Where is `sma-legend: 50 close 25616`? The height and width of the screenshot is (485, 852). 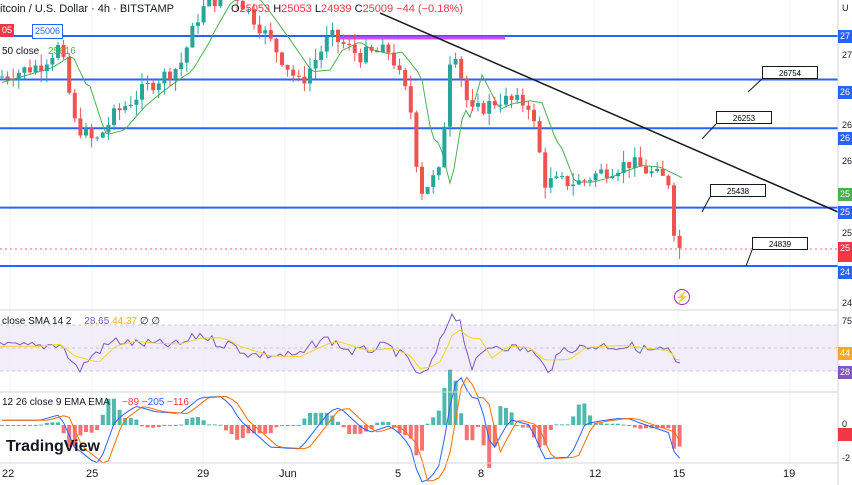 sma-legend: 50 close 25616 is located at coordinates (39, 51).